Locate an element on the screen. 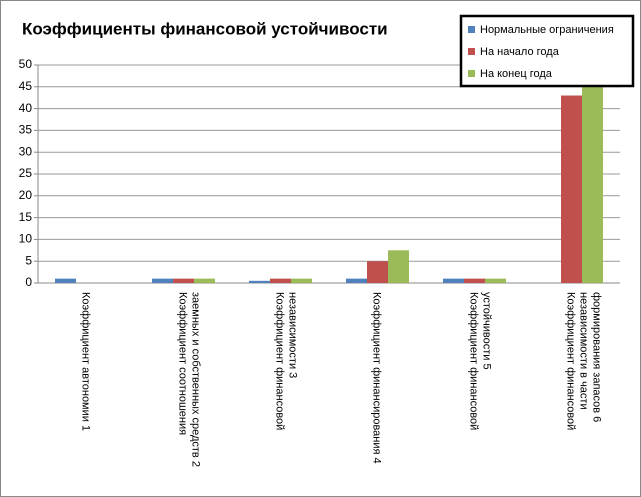 This screenshot has width=641, height=497. y-tick-label: 5 is located at coordinates (28, 260).